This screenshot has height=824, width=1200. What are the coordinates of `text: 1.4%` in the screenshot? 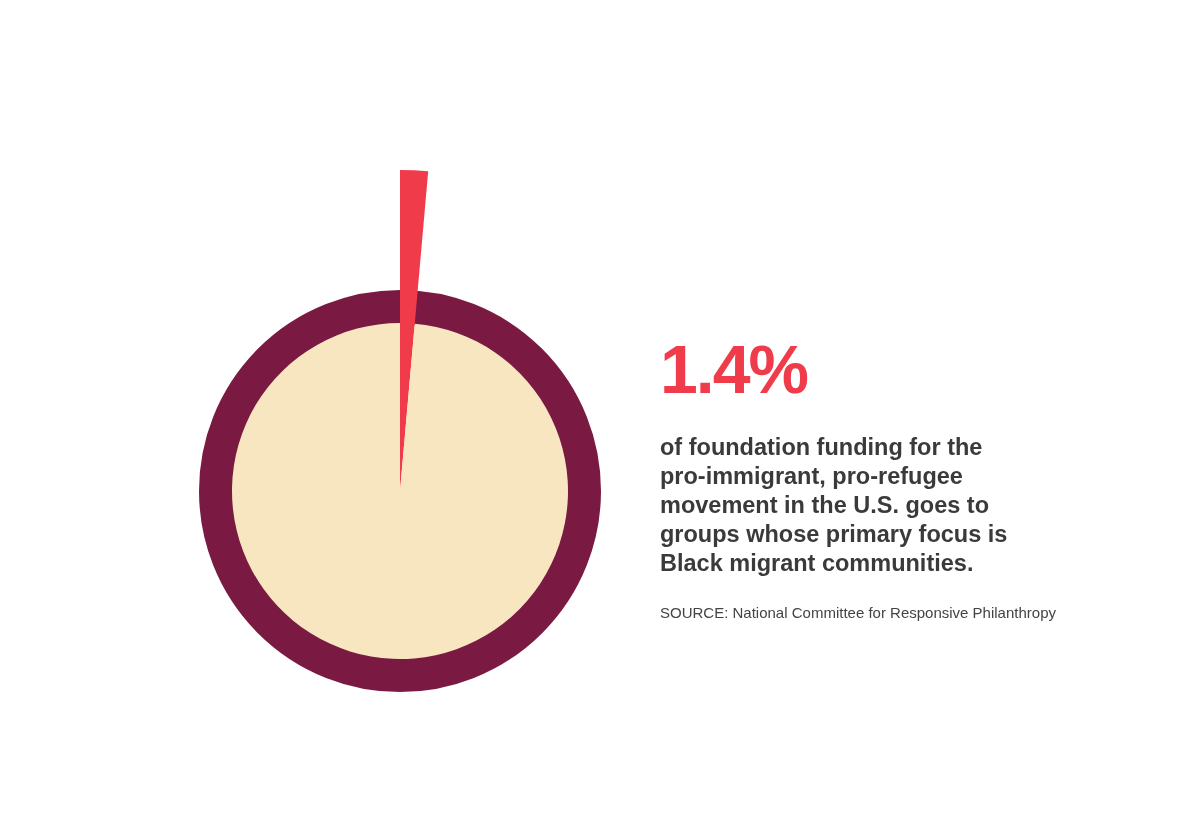 It's located at (733, 369).